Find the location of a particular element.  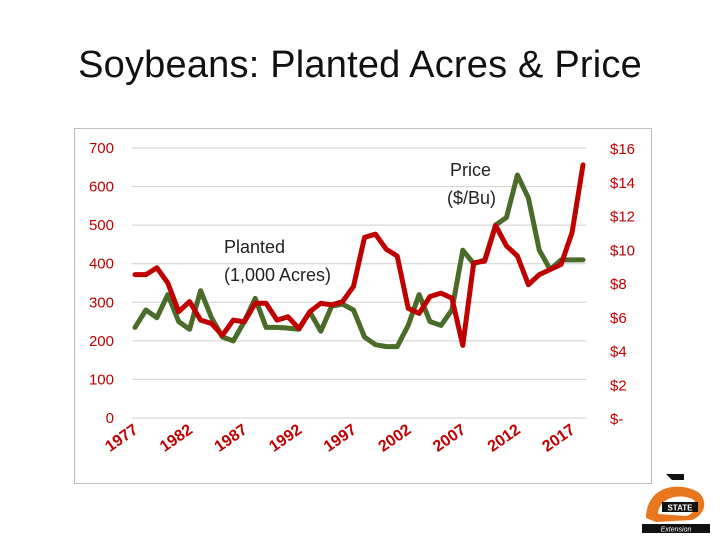

x-axis-ticks: 1977 1982 1987 1992 1997 2002 2007 2012 2017 is located at coordinates (340, 438).